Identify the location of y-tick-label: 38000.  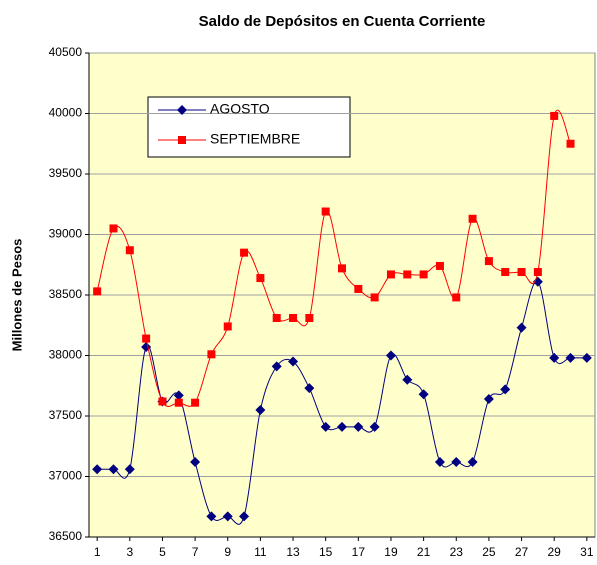
(66, 355).